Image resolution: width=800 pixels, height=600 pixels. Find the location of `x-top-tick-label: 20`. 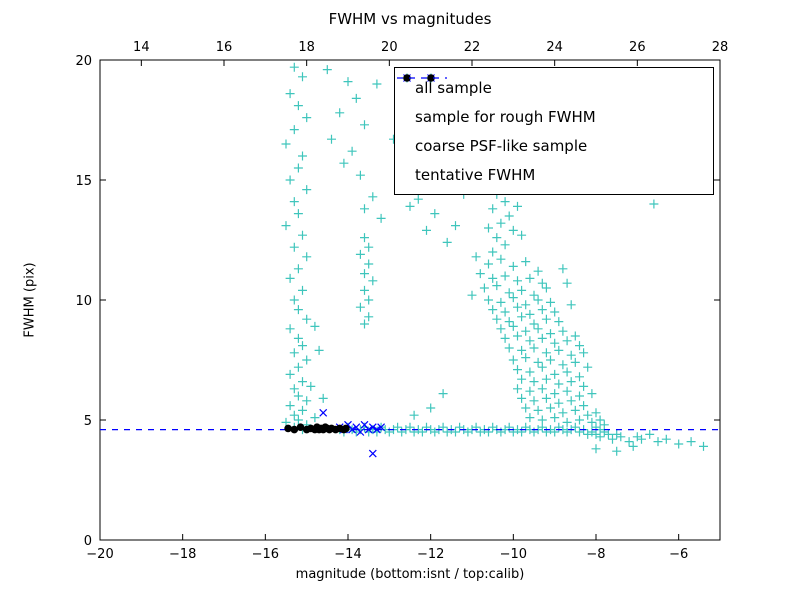

x-top-tick-label: 20 is located at coordinates (389, 47).